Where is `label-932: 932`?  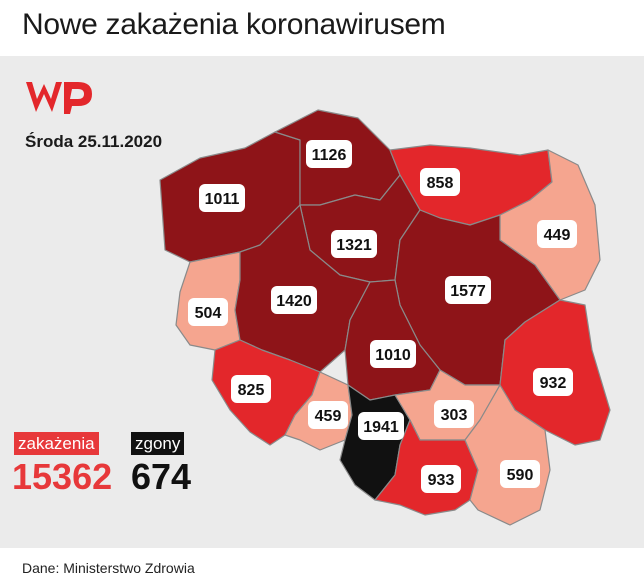 label-932: 932 is located at coordinates (553, 382).